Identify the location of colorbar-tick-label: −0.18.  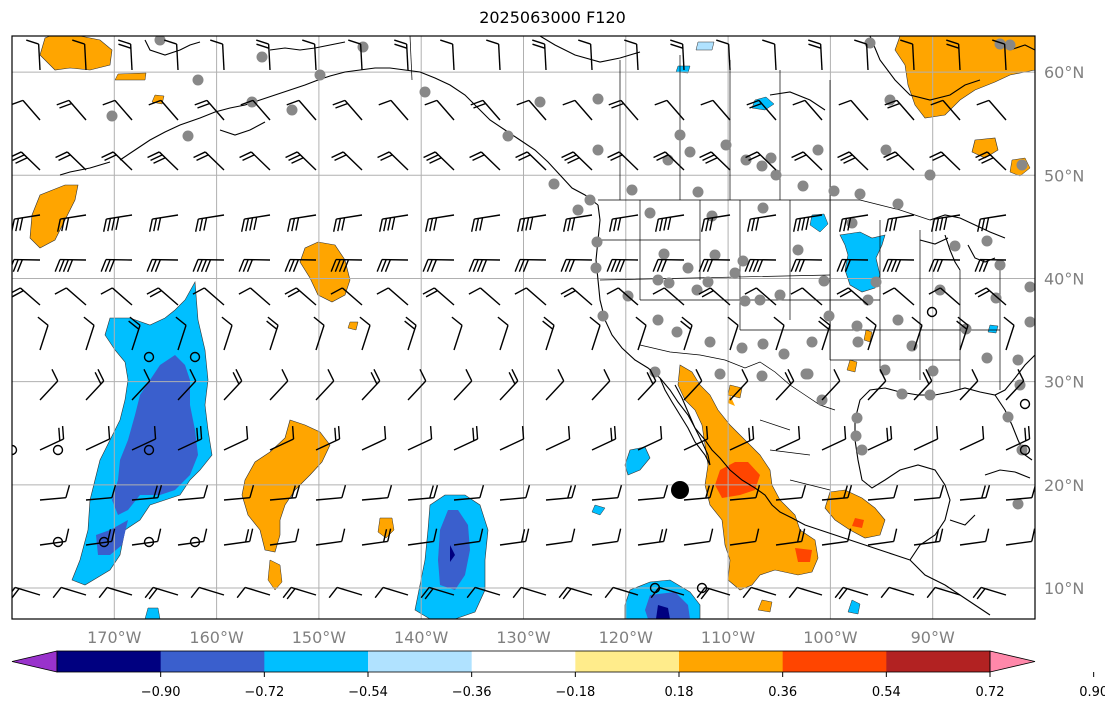
(575, 692).